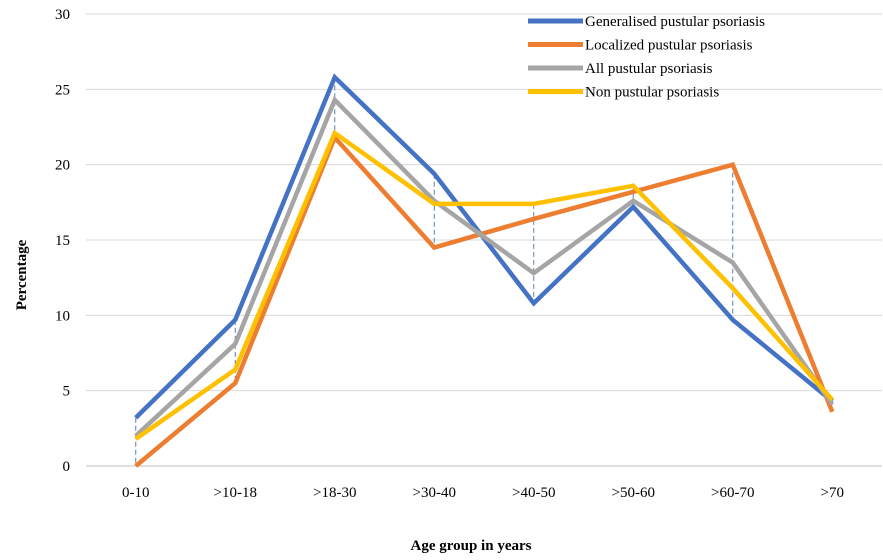 The image size is (883, 560). What do you see at coordinates (334, 493) in the screenshot?
I see `x-tick-label: >18-30` at bounding box center [334, 493].